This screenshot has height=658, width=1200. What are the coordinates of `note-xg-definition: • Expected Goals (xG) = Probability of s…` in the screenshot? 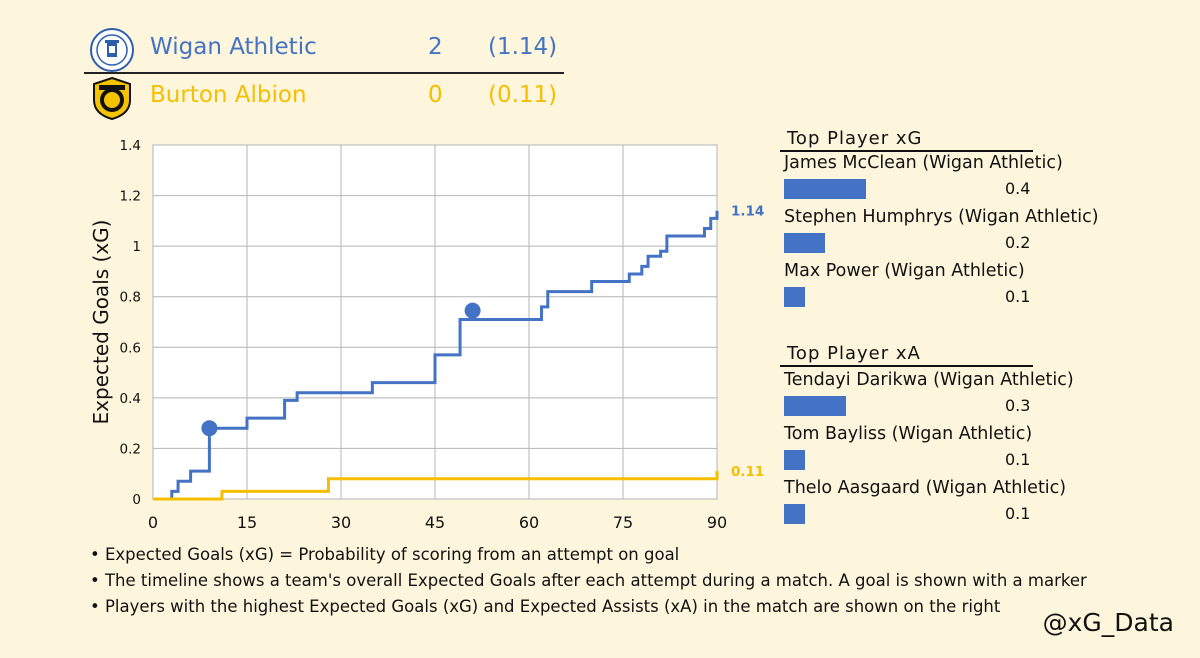 It's located at (385, 554).